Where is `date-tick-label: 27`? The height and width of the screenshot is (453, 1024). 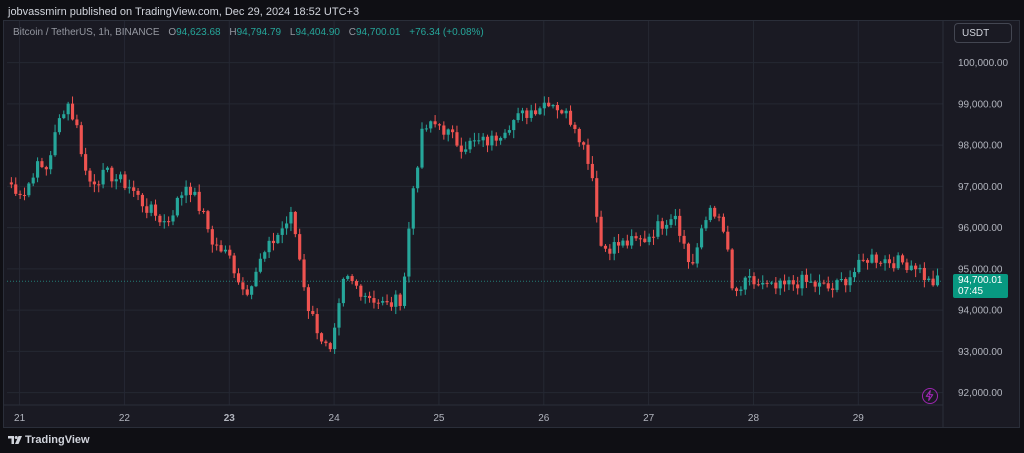
date-tick-label: 27 is located at coordinates (649, 418).